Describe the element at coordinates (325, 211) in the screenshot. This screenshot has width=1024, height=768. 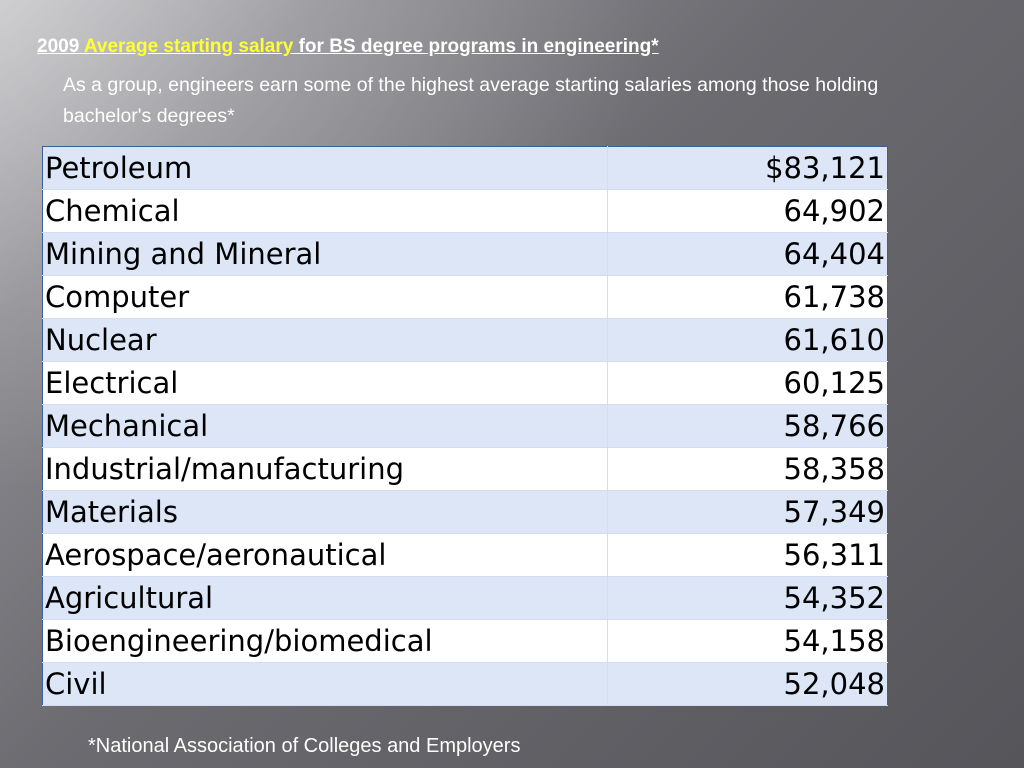
I see `program-cell: Chemical` at that location.